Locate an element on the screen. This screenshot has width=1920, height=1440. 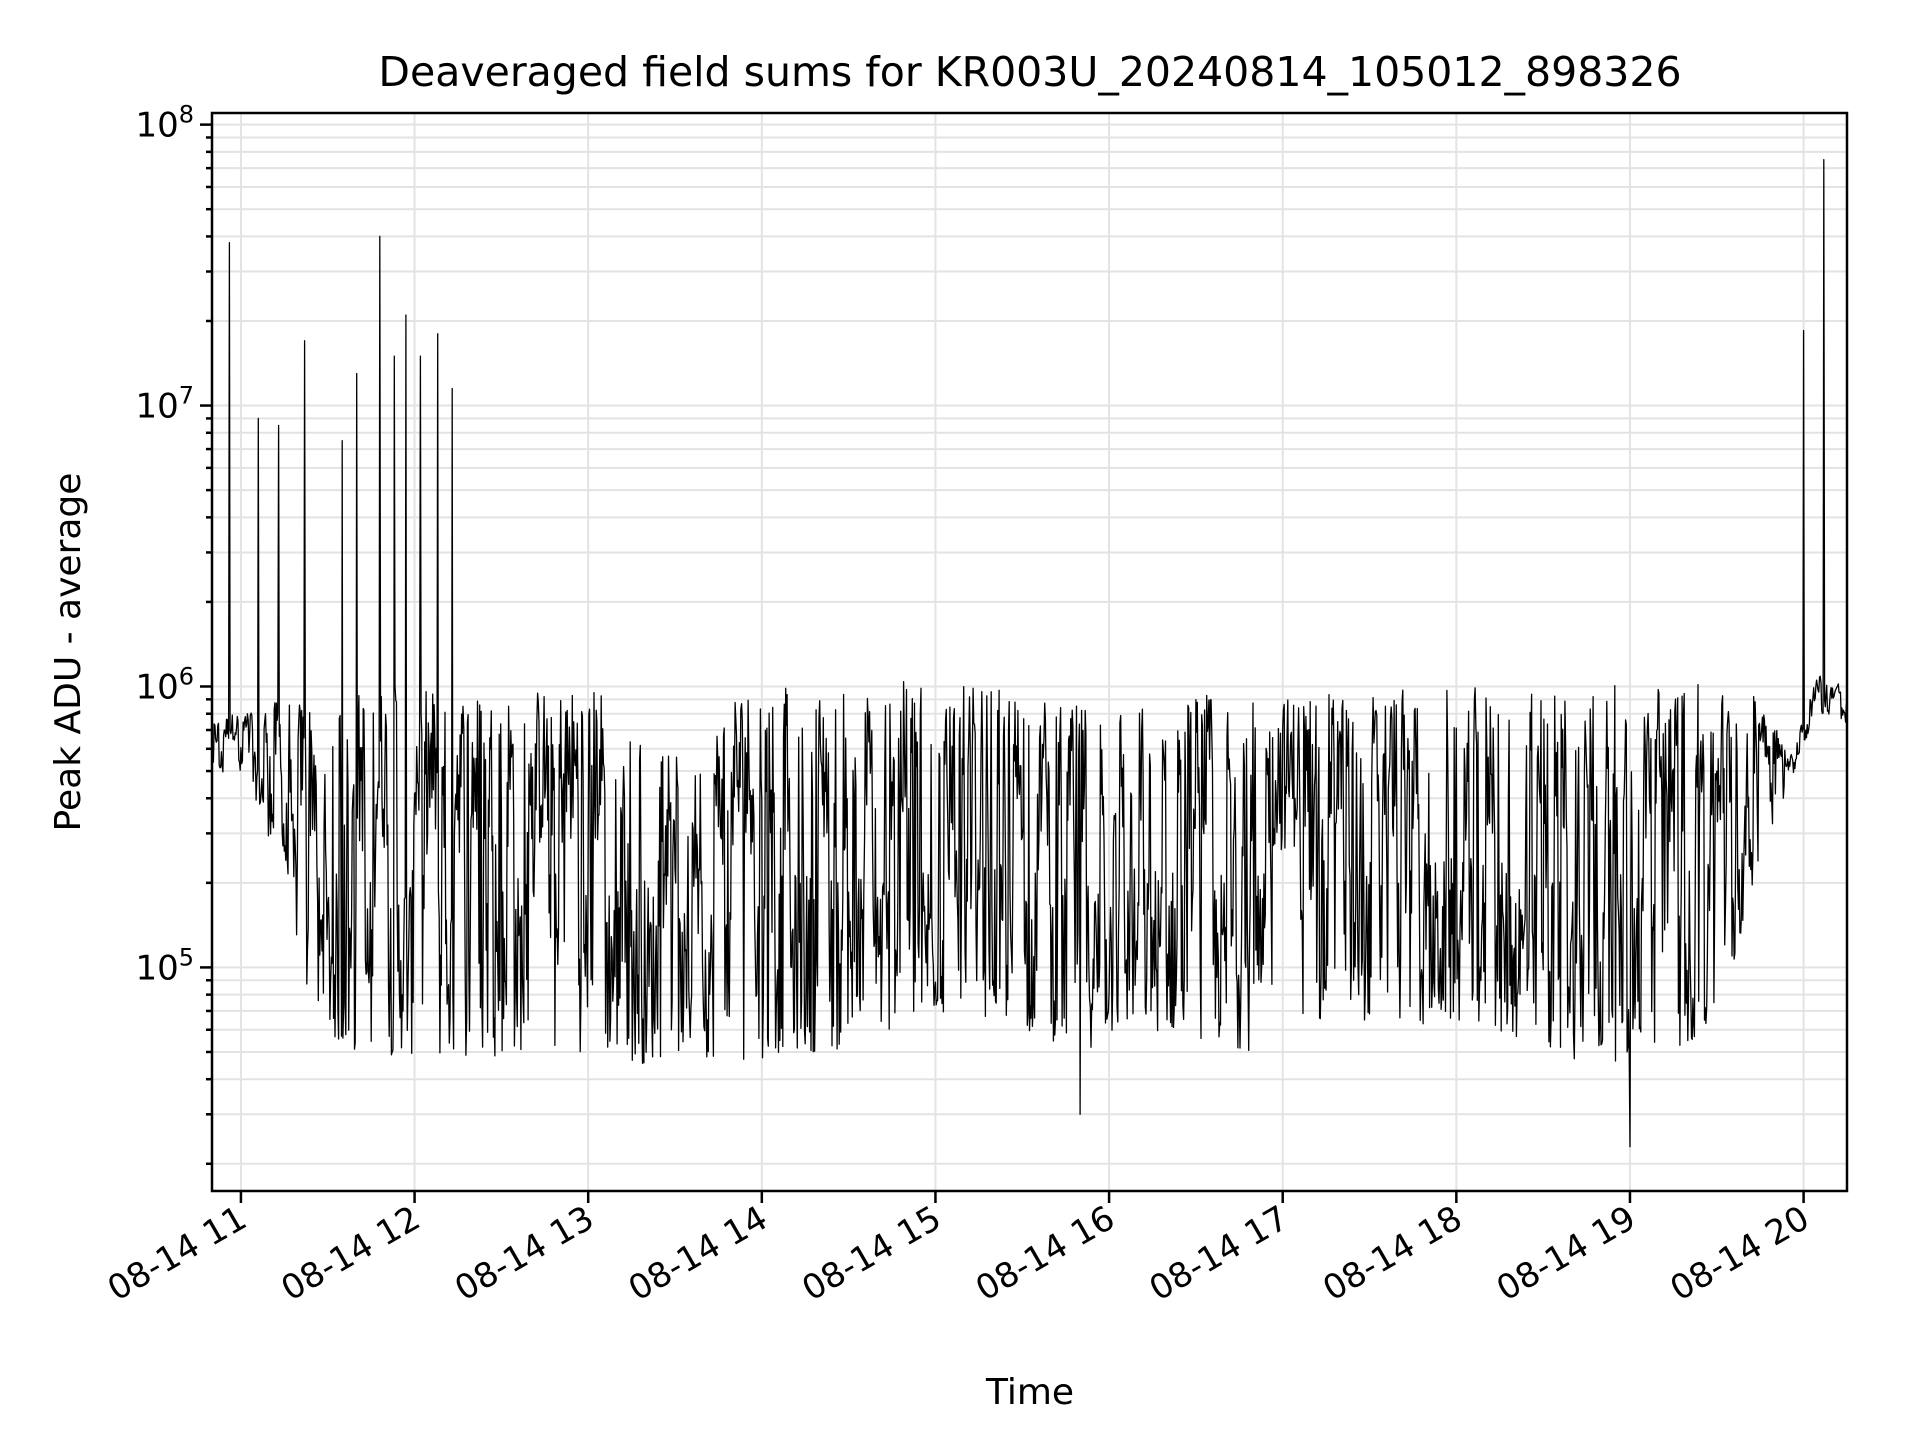
y-tick-label: 10⁵ is located at coordinates (164, 965).